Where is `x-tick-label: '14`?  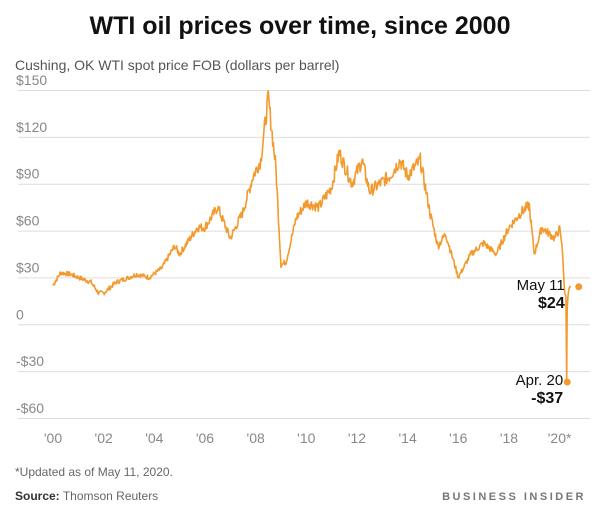 x-tick-label: '14 is located at coordinates (407, 438).